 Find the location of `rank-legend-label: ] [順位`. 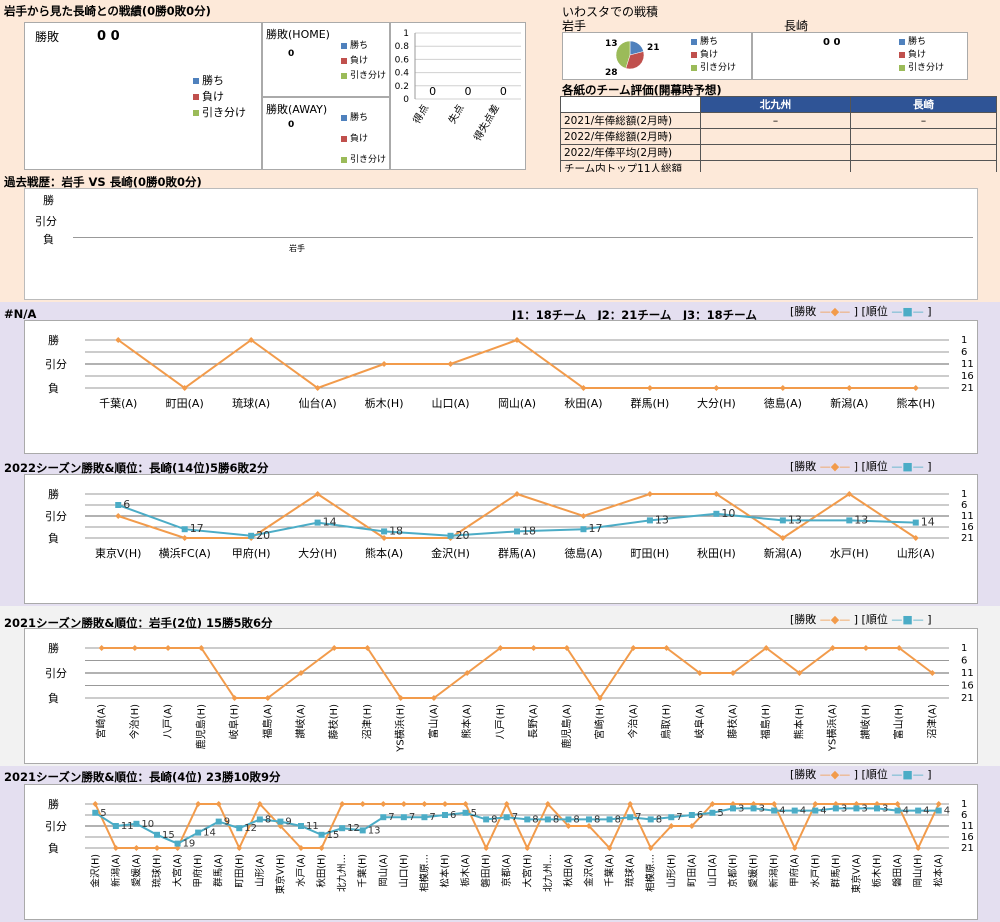

rank-legend-label: ] [順位 is located at coordinates (870, 619).